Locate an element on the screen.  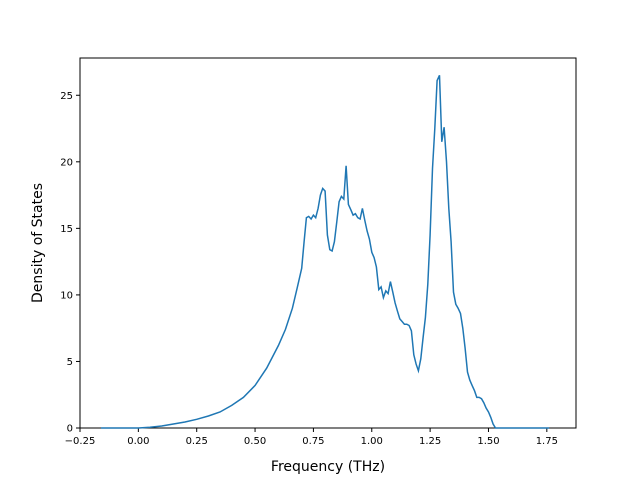
x-axis-ticks: −0.25 0.00 0.25 0.50 0.75 1.00 1.25 1.50 1.75 is located at coordinates (311, 437).